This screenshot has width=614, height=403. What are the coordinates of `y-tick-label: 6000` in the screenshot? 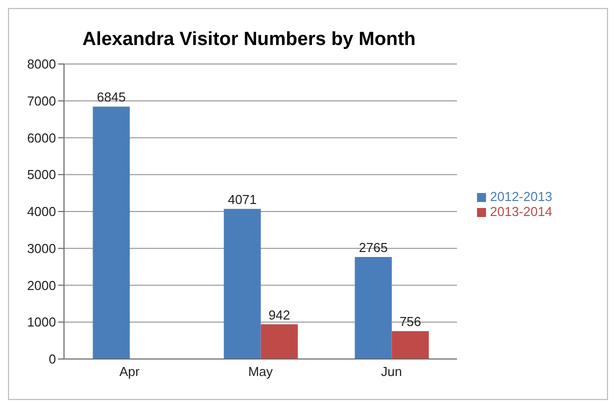 It's located at (41, 138).